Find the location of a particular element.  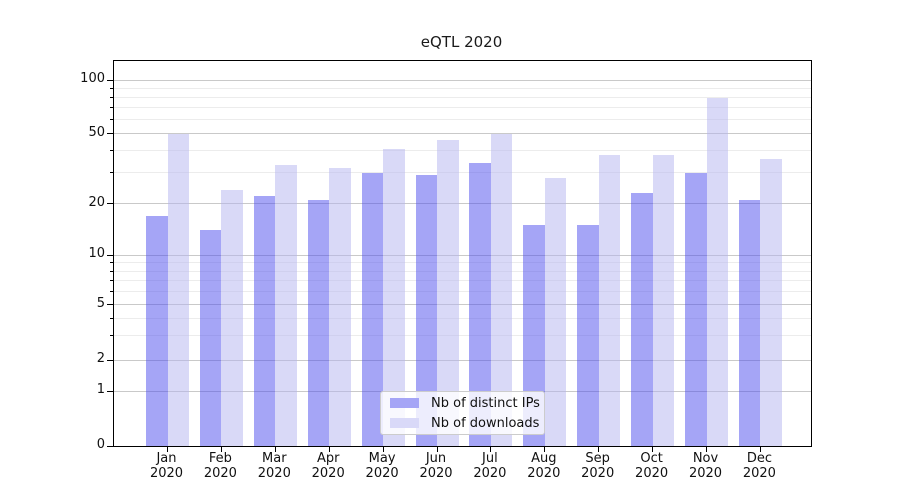

y-tick-label-5: 5 is located at coordinates (100, 303).